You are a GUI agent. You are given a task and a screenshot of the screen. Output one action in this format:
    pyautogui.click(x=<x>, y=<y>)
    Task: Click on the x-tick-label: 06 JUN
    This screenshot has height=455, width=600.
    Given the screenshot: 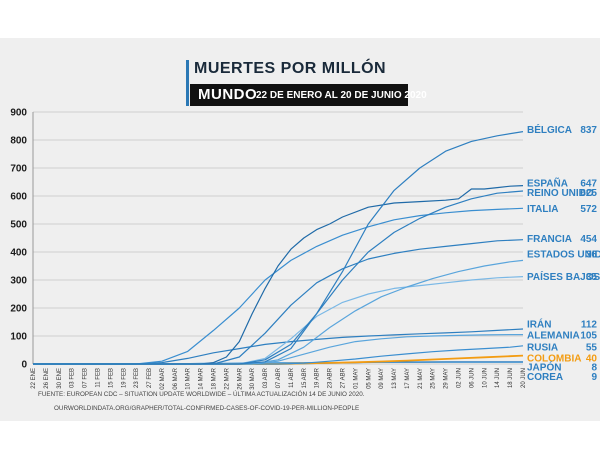 What is the action you would take?
    pyautogui.click(x=472, y=378)
    